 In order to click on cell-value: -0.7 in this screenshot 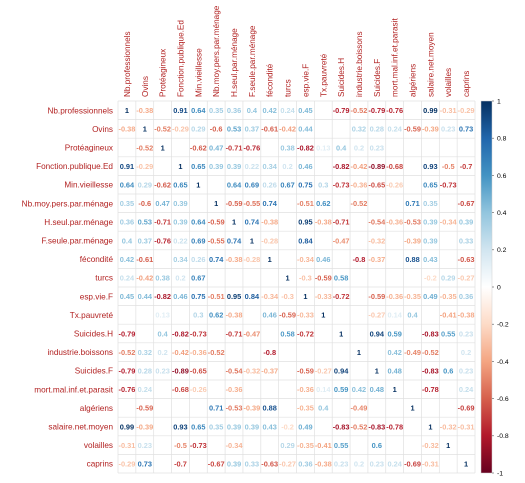, I will do `click(466, 166)`.